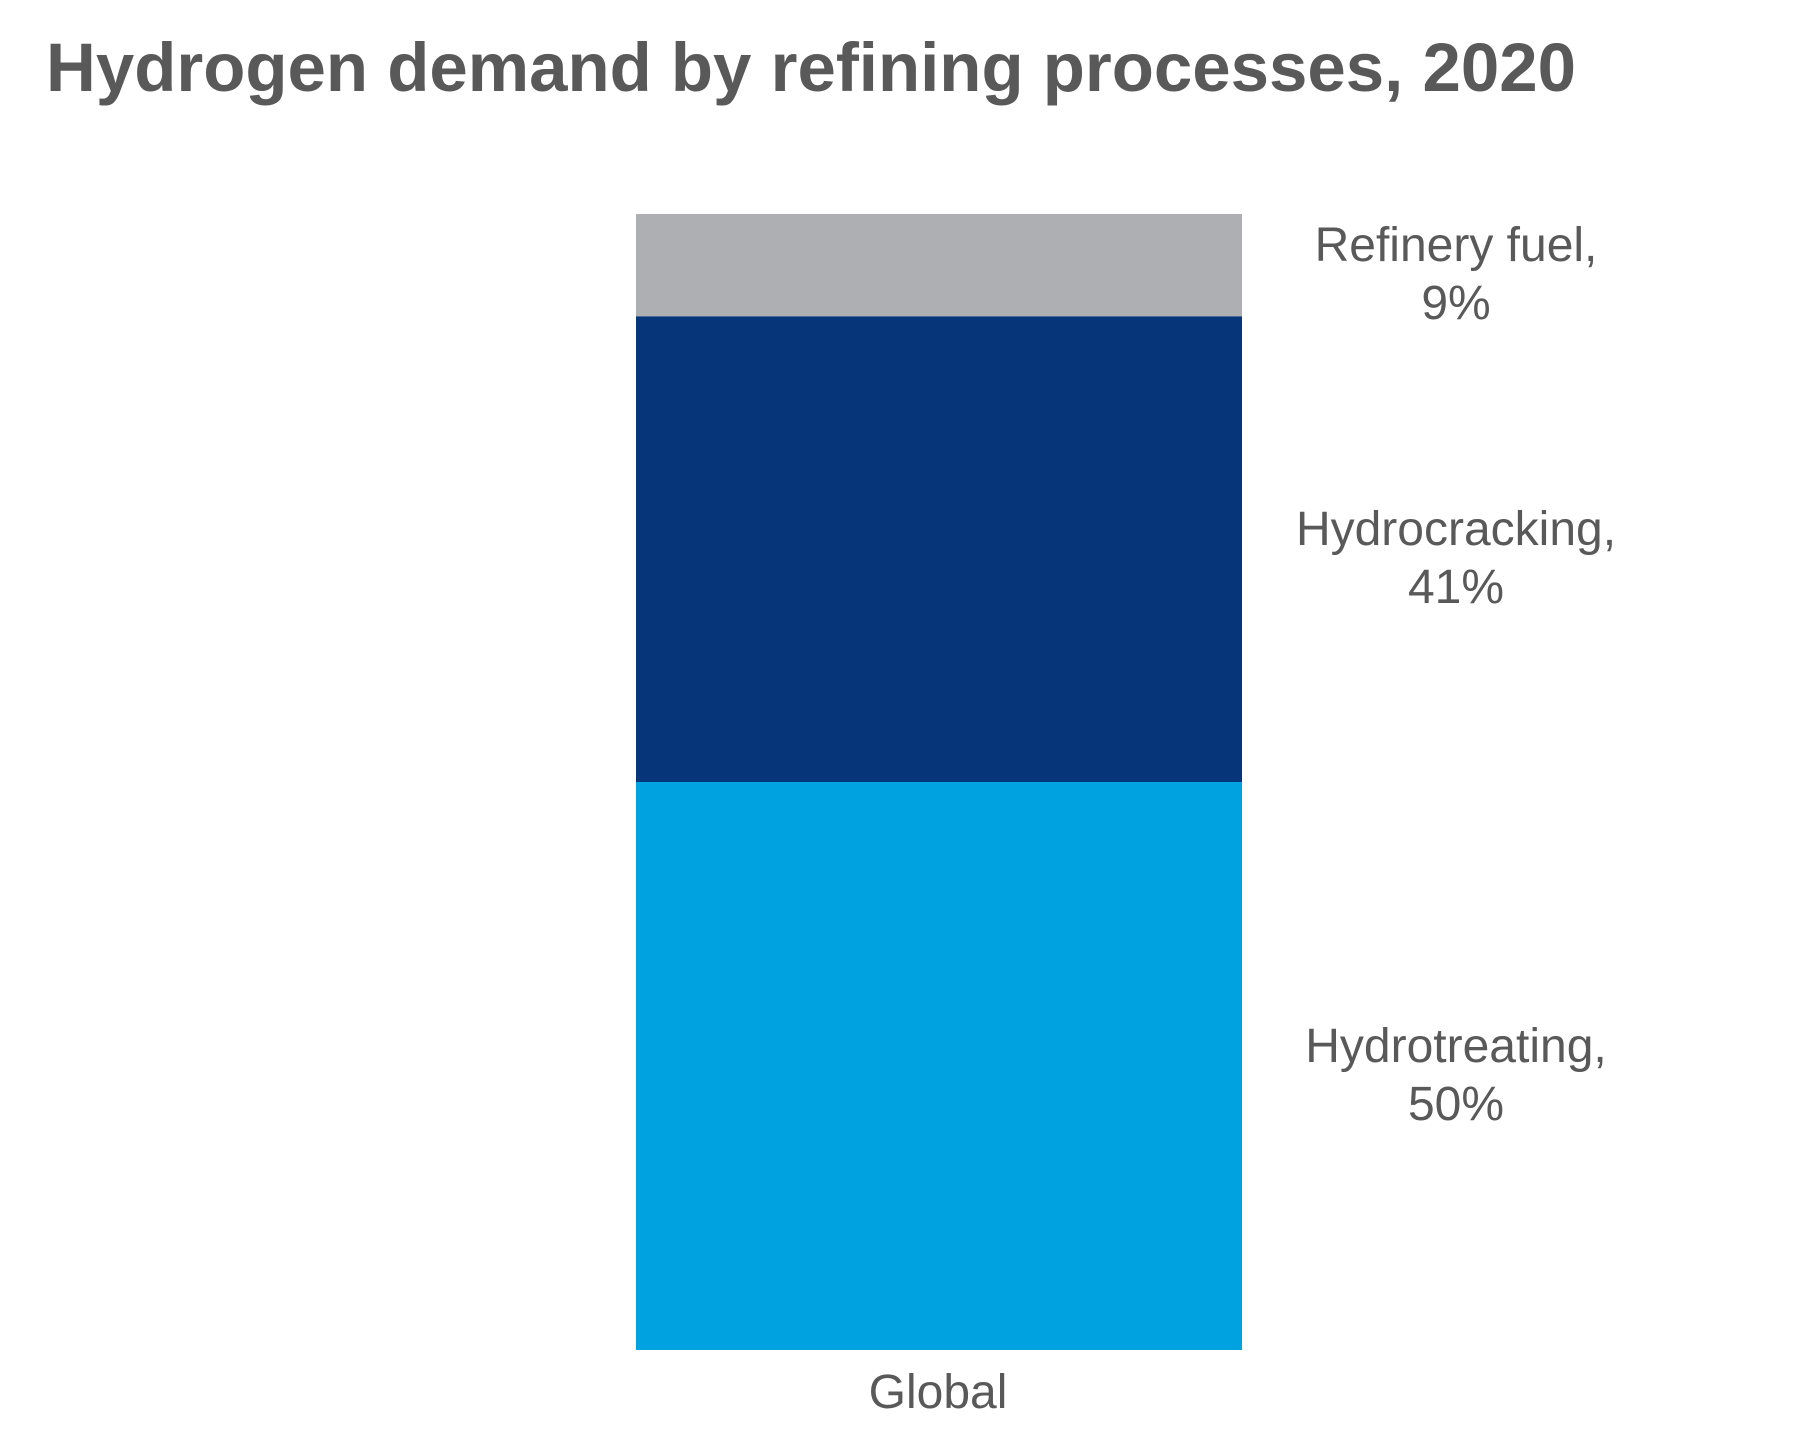  What do you see at coordinates (939, 549) in the screenshot?
I see `bar-segment-hydrocracking` at bounding box center [939, 549].